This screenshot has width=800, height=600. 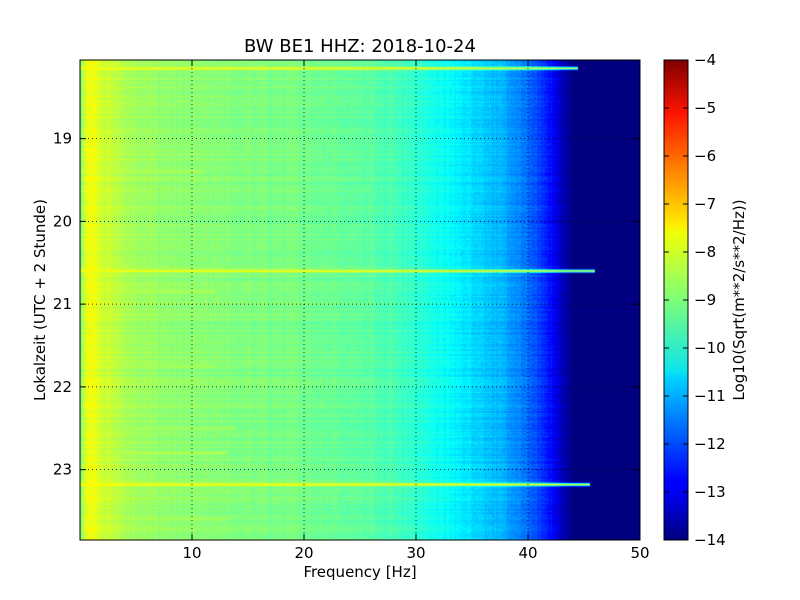 I want to click on colorbar-label: Log10(Sqrt(m**2/s**2/Hz)), so click(x=739, y=299).